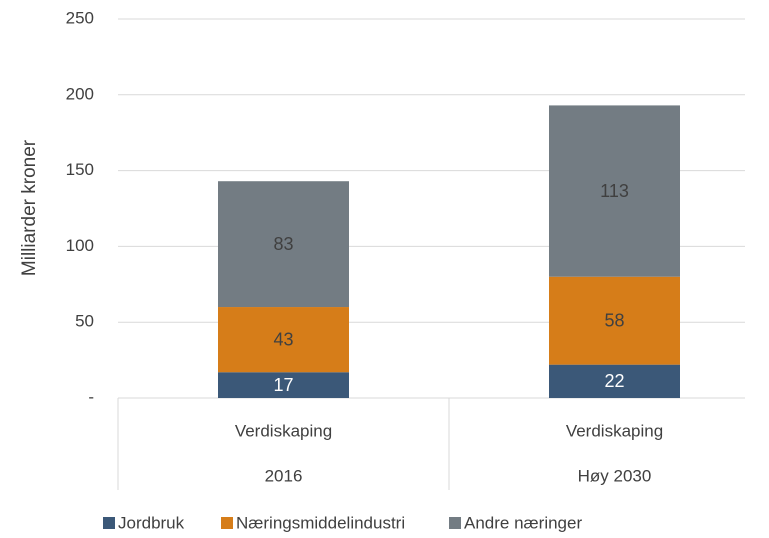  I want to click on data-label: 58, so click(614, 320).